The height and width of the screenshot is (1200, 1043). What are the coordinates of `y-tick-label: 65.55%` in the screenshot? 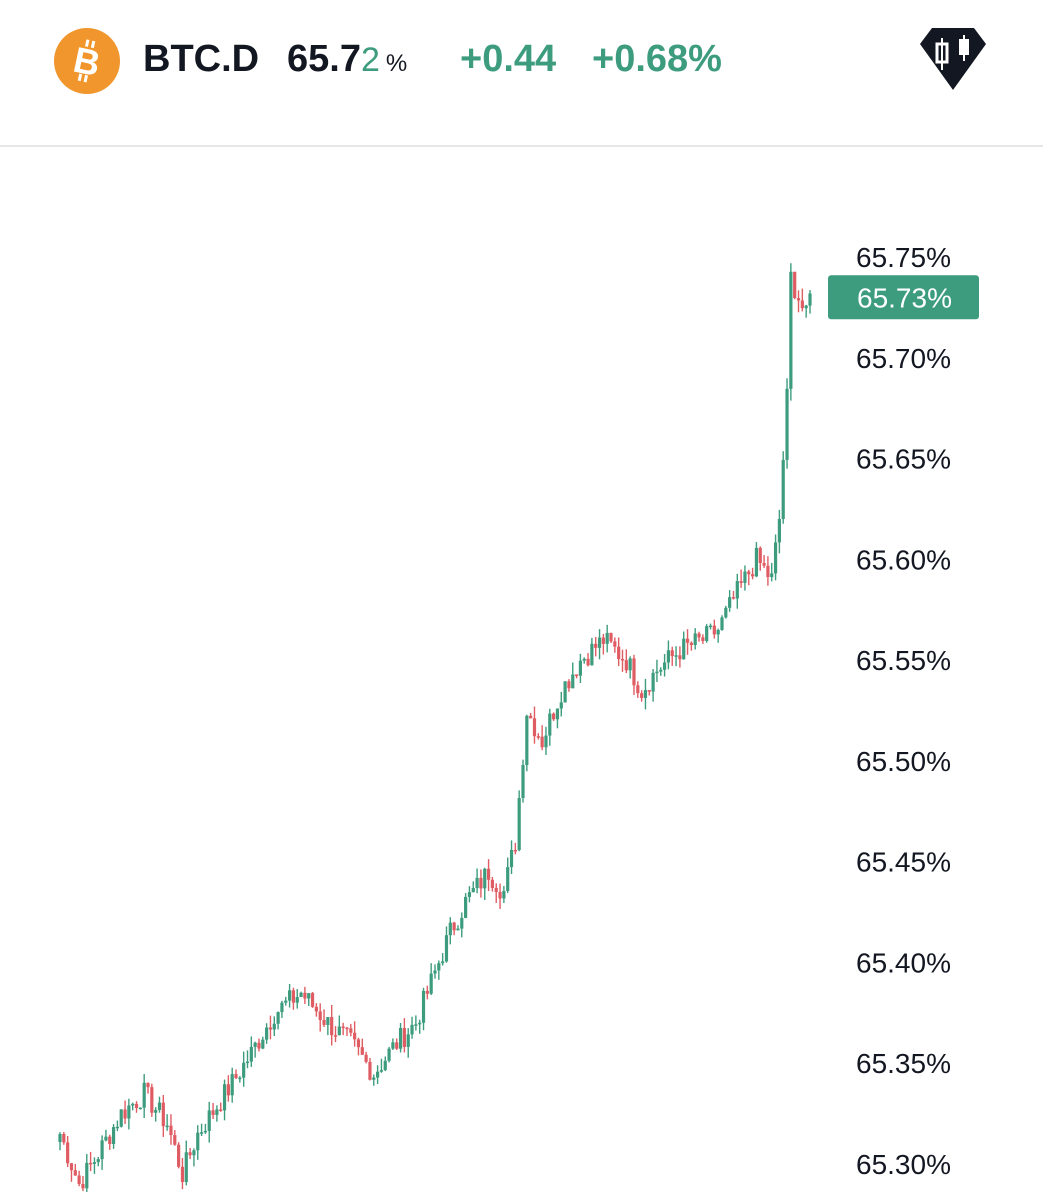 It's located at (903, 660).